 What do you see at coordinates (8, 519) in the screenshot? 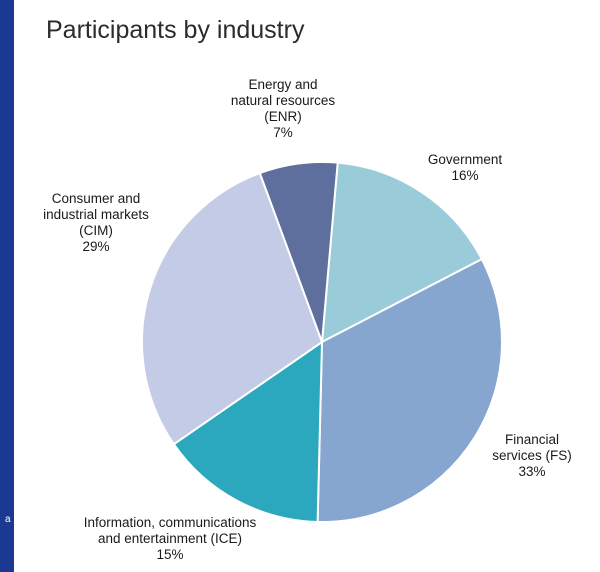
I see `stray-mark: a` at bounding box center [8, 519].